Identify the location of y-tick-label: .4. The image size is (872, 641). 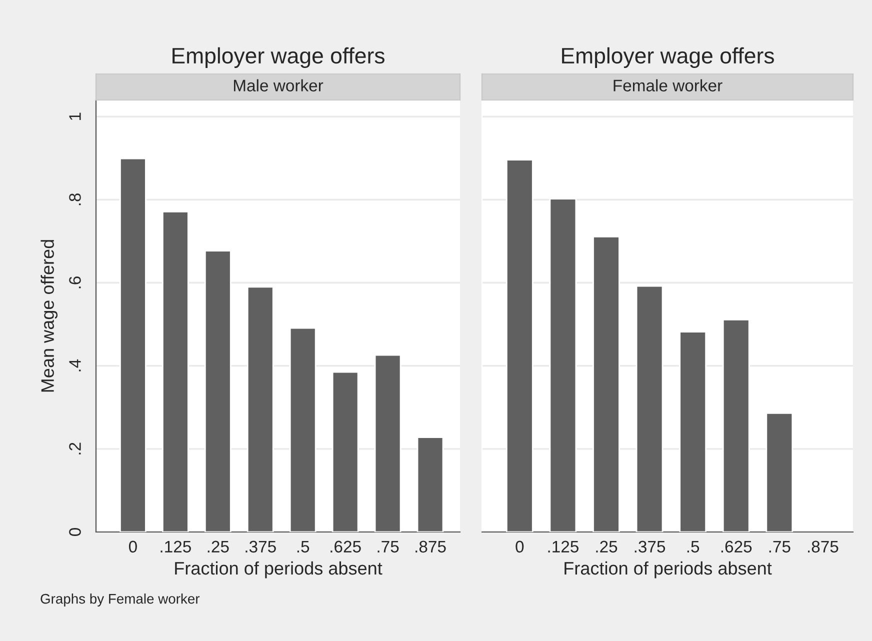
(75, 365).